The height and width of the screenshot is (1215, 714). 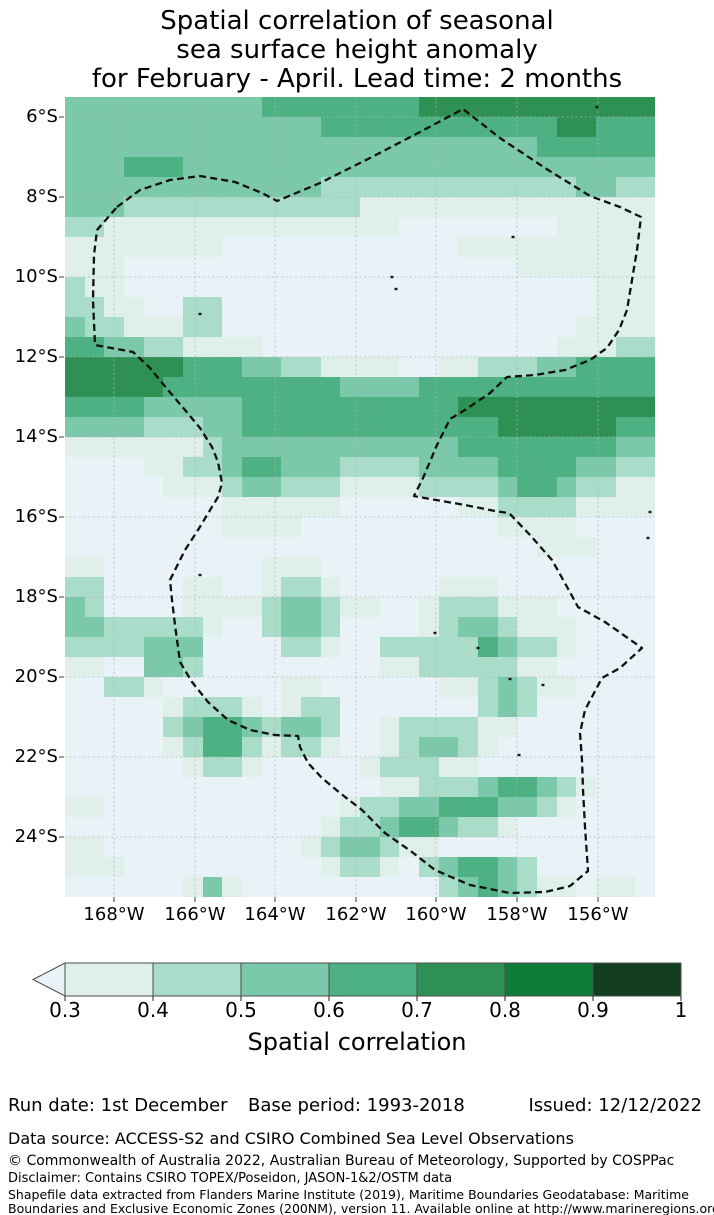 What do you see at coordinates (436, 914) in the screenshot?
I see `x-tick-label: 160°W` at bounding box center [436, 914].